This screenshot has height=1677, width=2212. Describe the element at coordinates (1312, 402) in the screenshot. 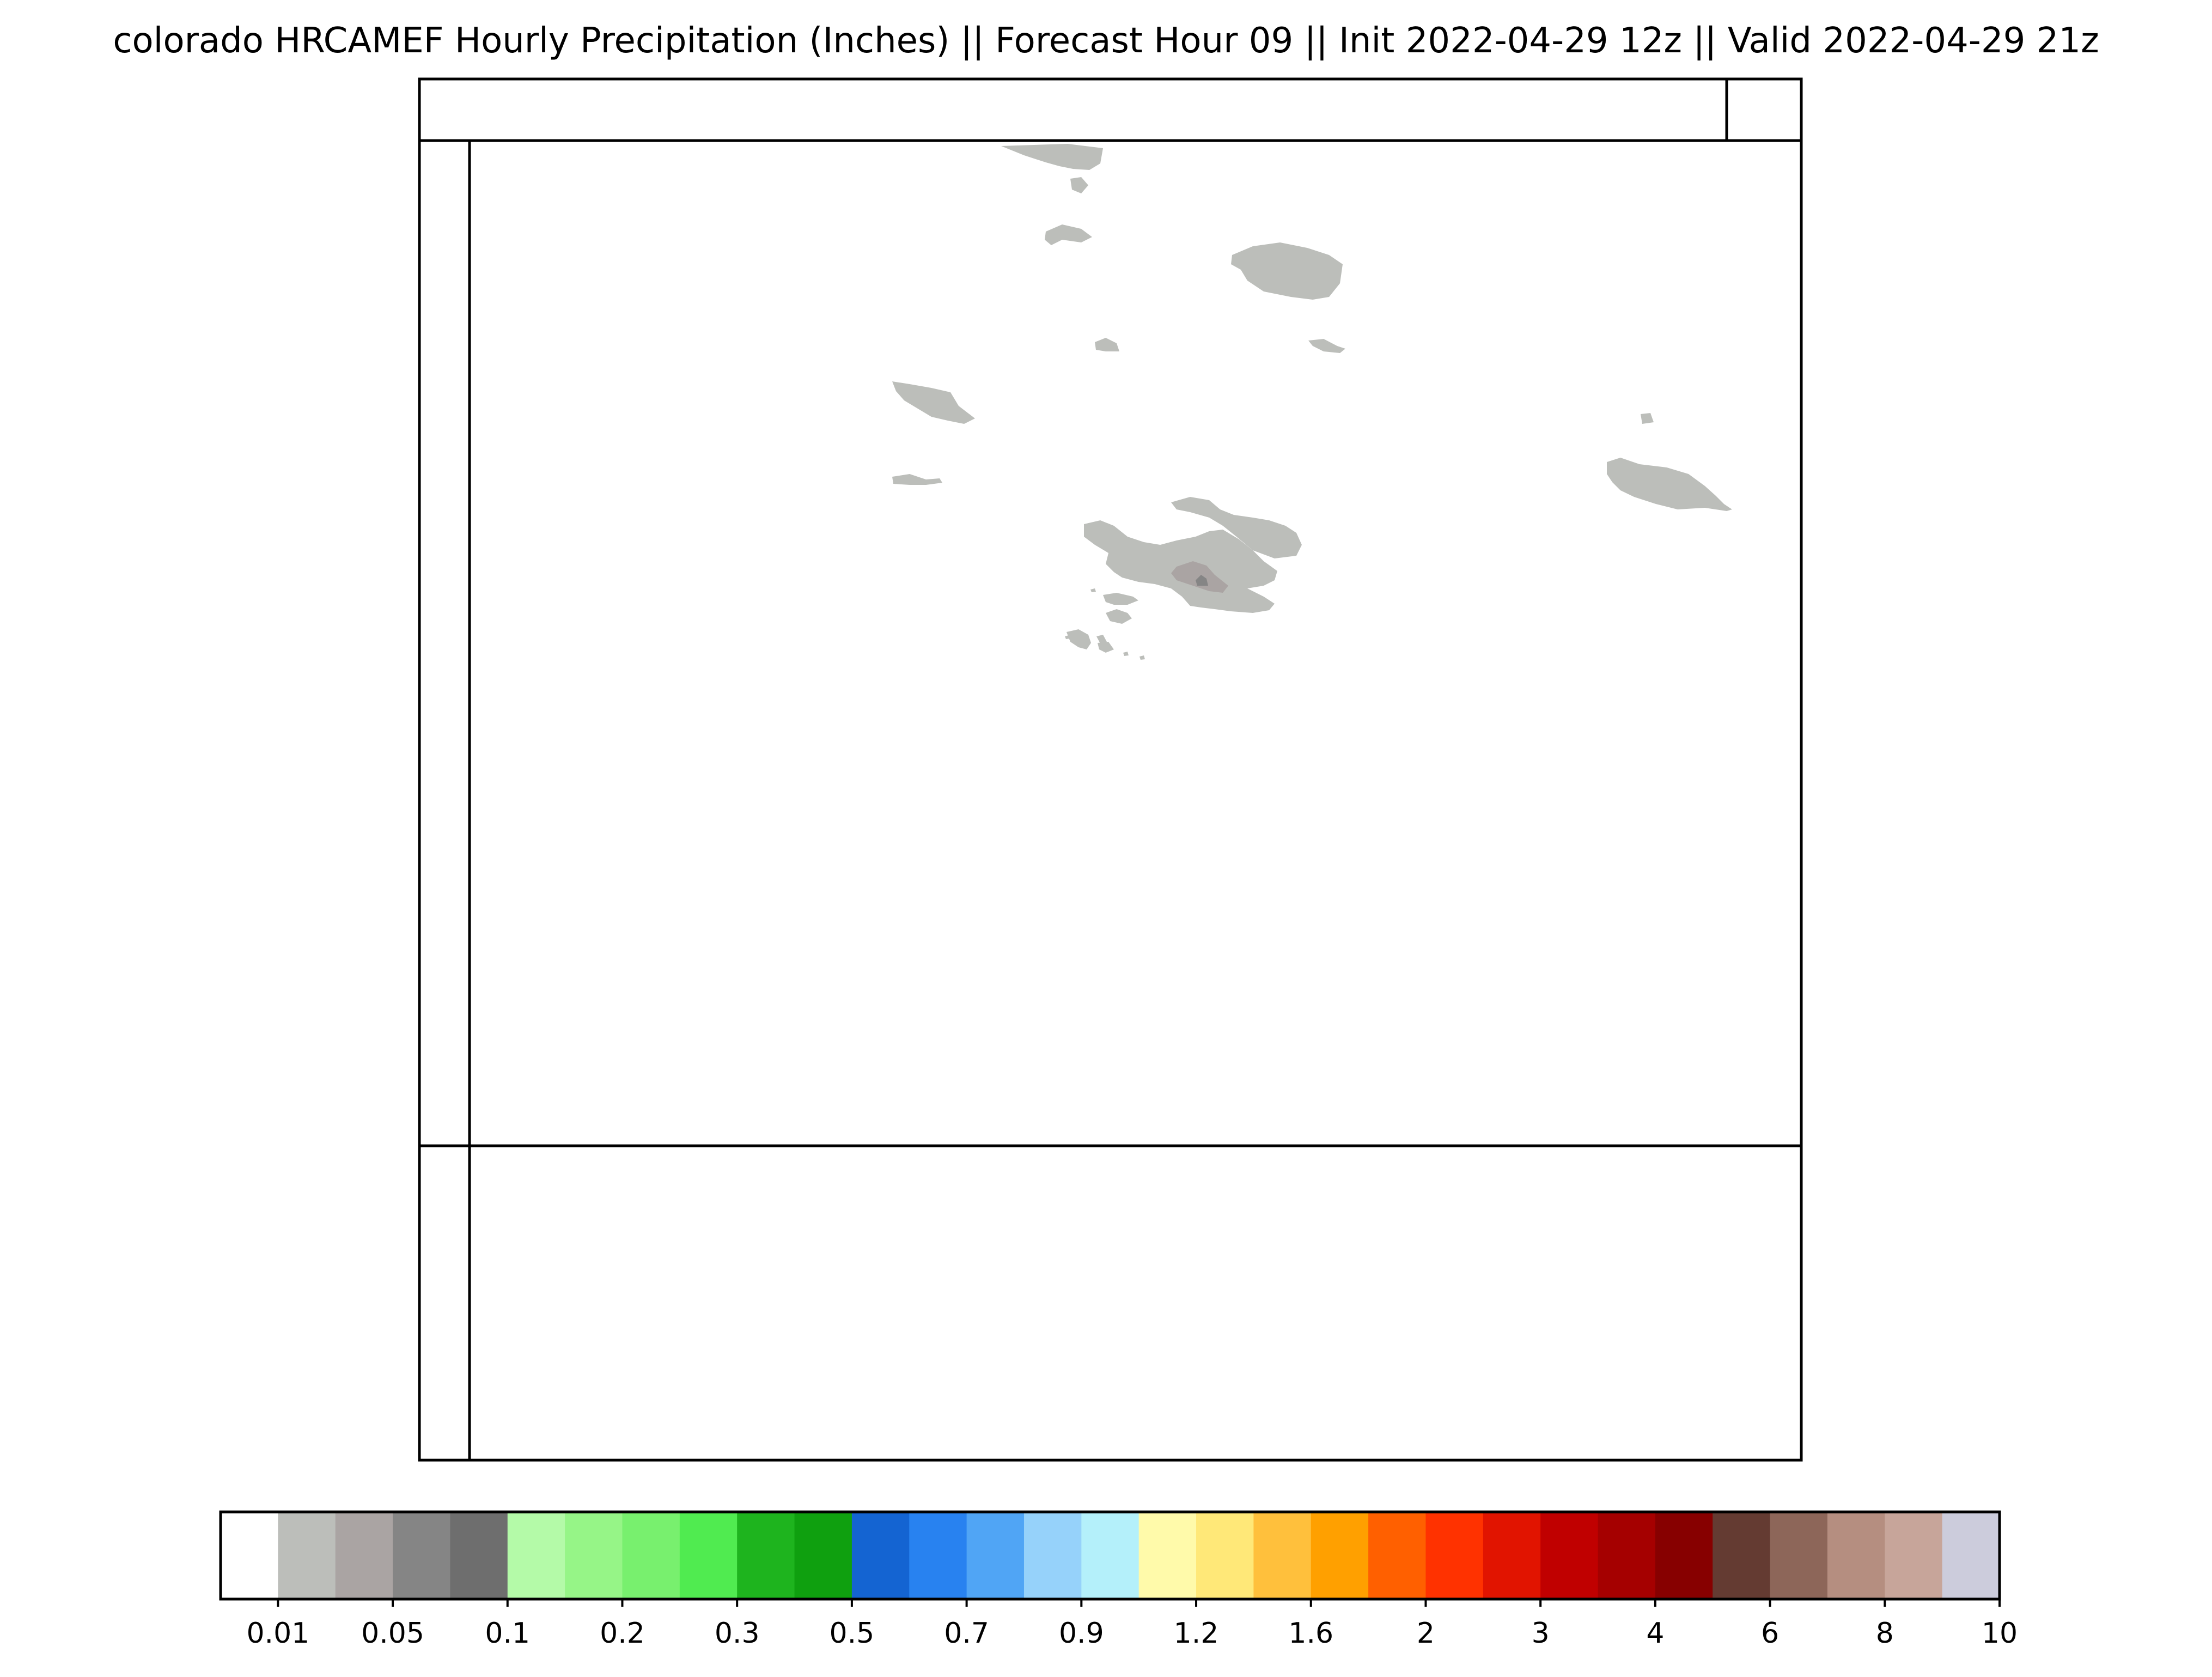

I see `precipitation-areas` at that location.